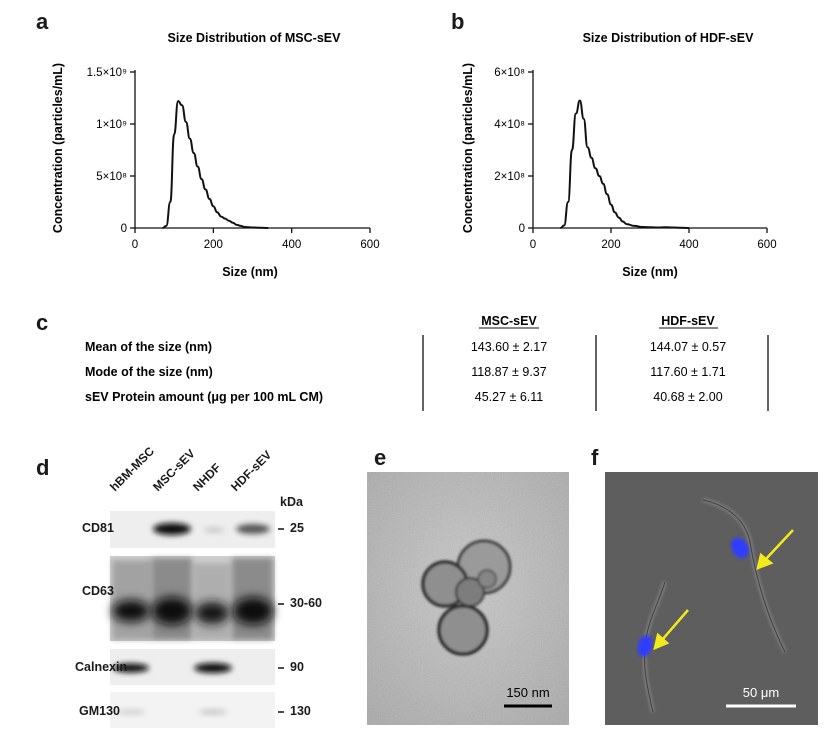 The height and width of the screenshot is (744, 836). I want to click on kda-value-calnexin: 90, so click(297, 667).